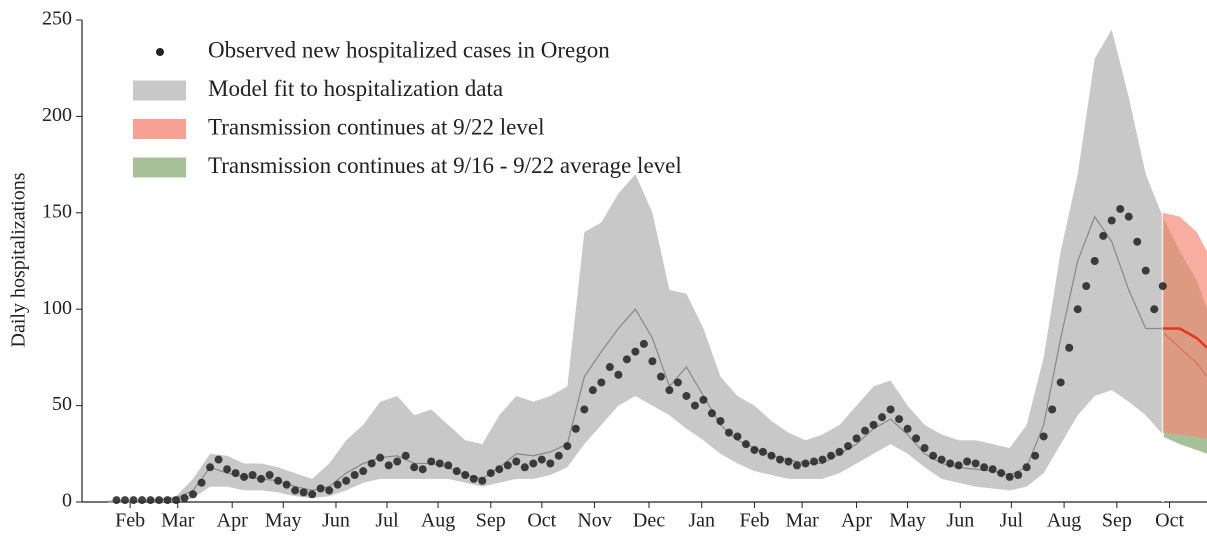  What do you see at coordinates (62, 404) in the screenshot?
I see `y-tick-label: 50` at bounding box center [62, 404].